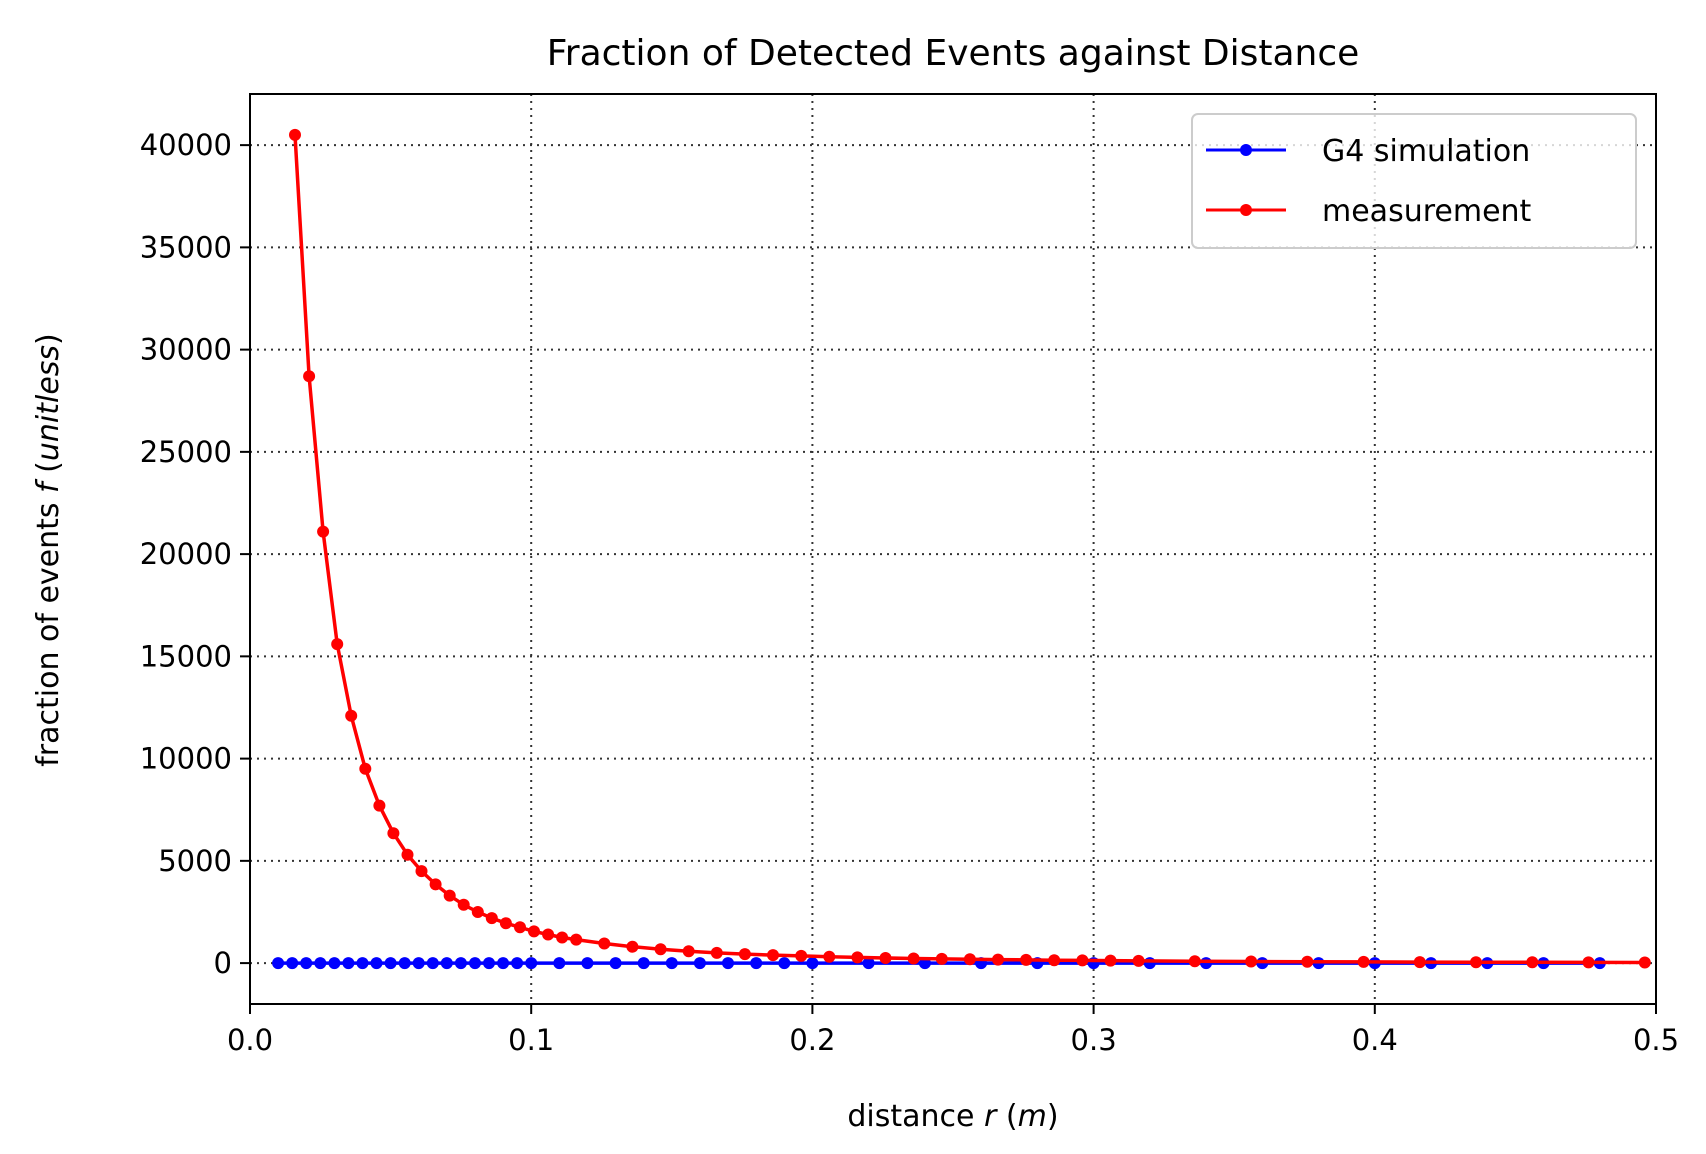 The image size is (1706, 1154). I want to click on x-tick-label: 0.1, so click(531, 1040).